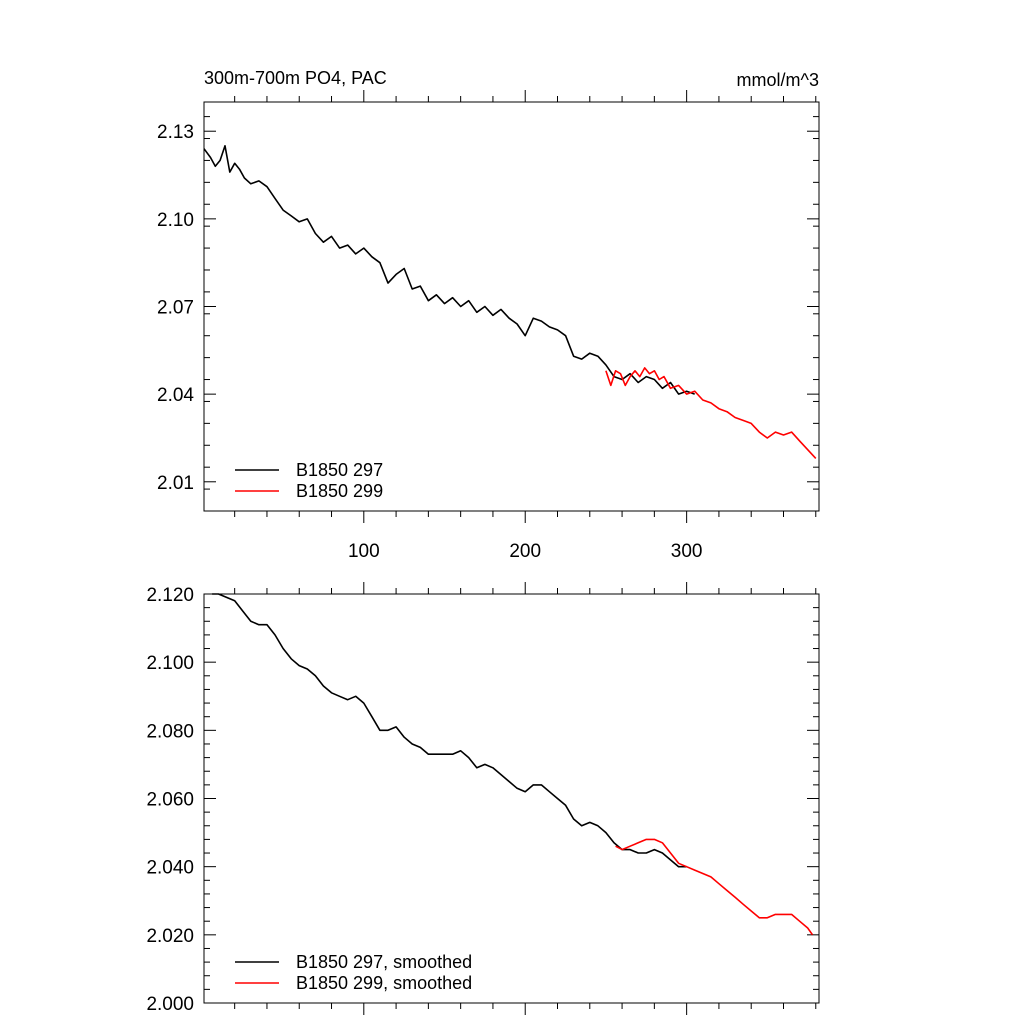 The height and width of the screenshot is (1024, 1024). I want to click on top-plot-units: mmol/m^3, so click(778, 80).